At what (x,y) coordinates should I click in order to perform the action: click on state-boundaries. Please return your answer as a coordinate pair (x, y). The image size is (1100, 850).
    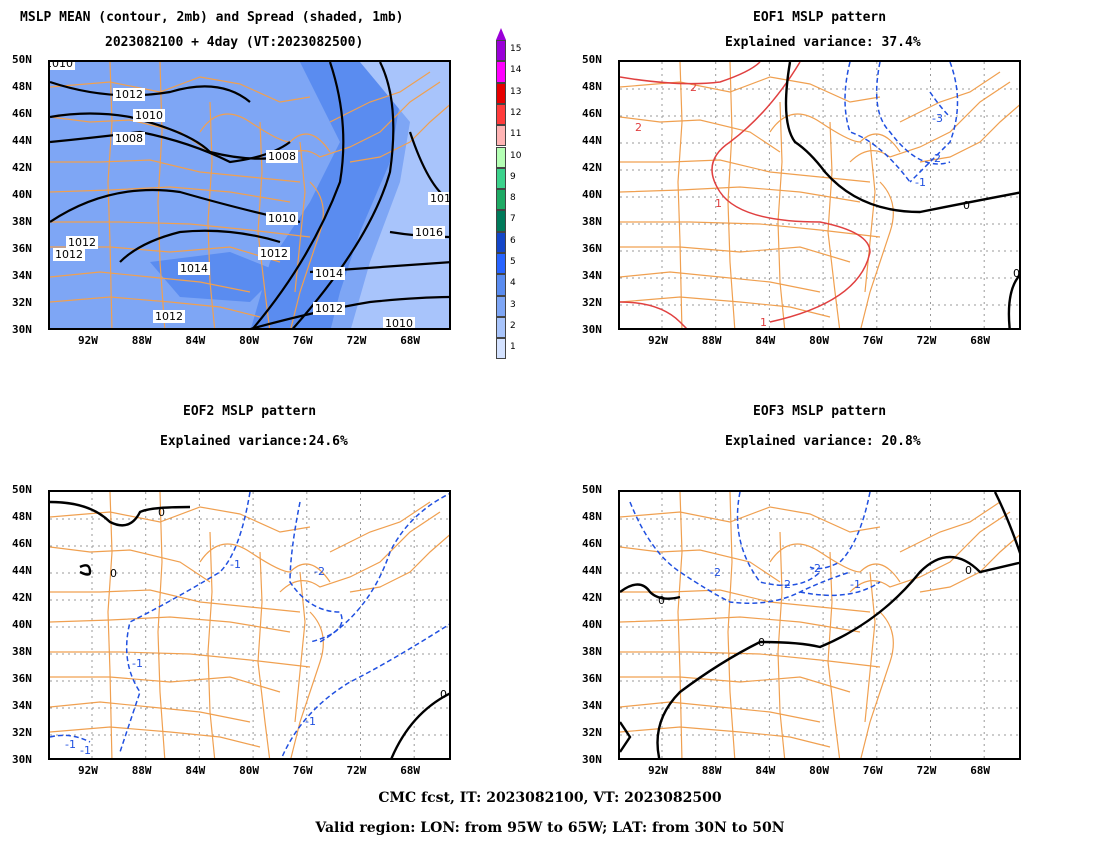
    Looking at the image, I should click on (819, 625).